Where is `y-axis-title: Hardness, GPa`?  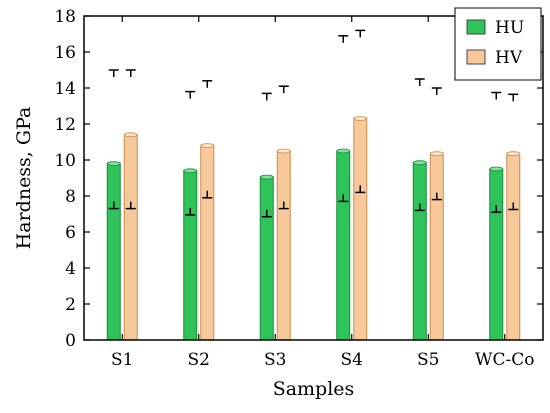
y-axis-title: Hardness, GPa is located at coordinates (24, 178).